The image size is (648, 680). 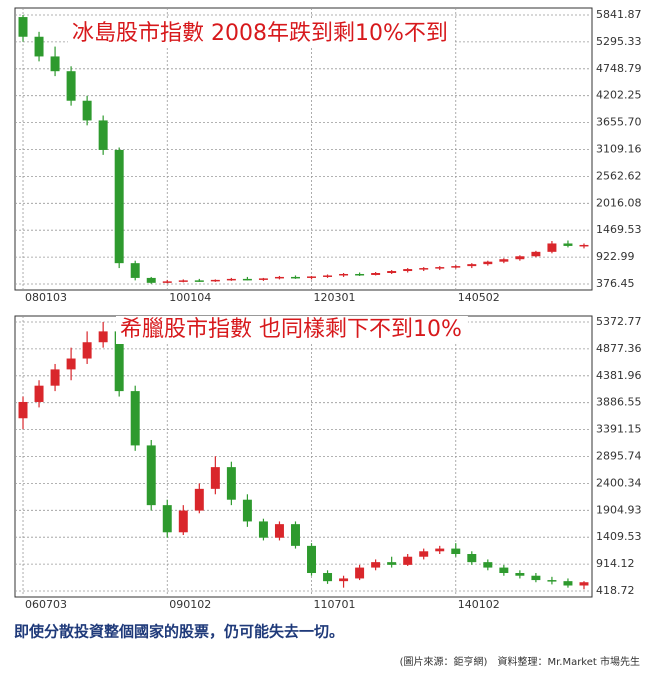 What do you see at coordinates (619, 456) in the screenshot?
I see `y-tick-label: 2895.74` at bounding box center [619, 456].